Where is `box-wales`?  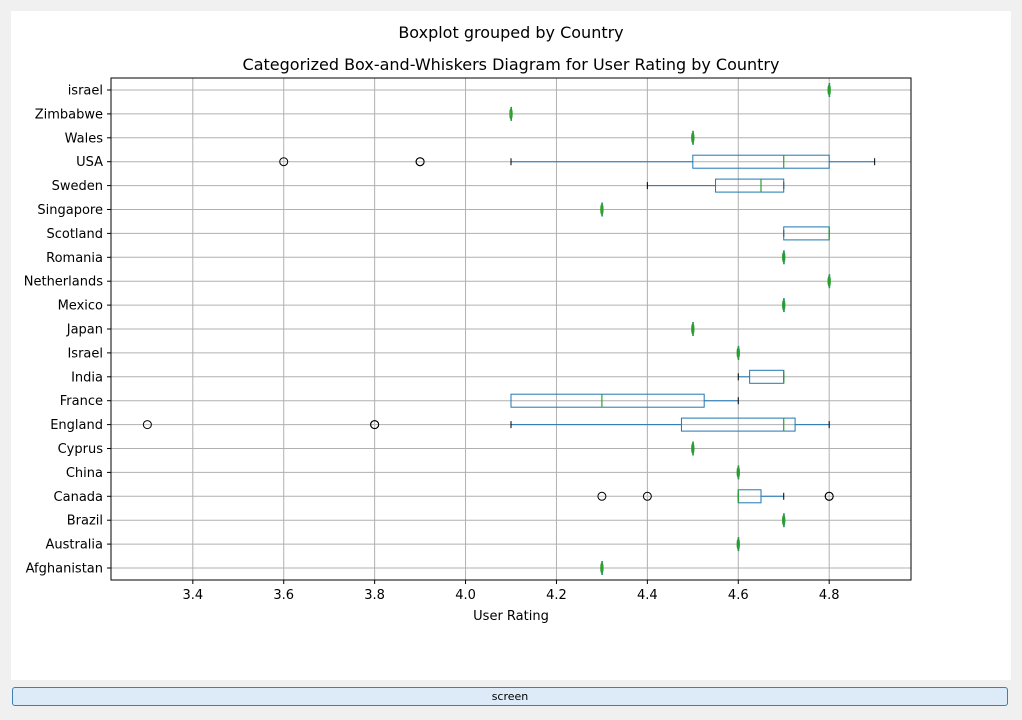
box-wales is located at coordinates (693, 137).